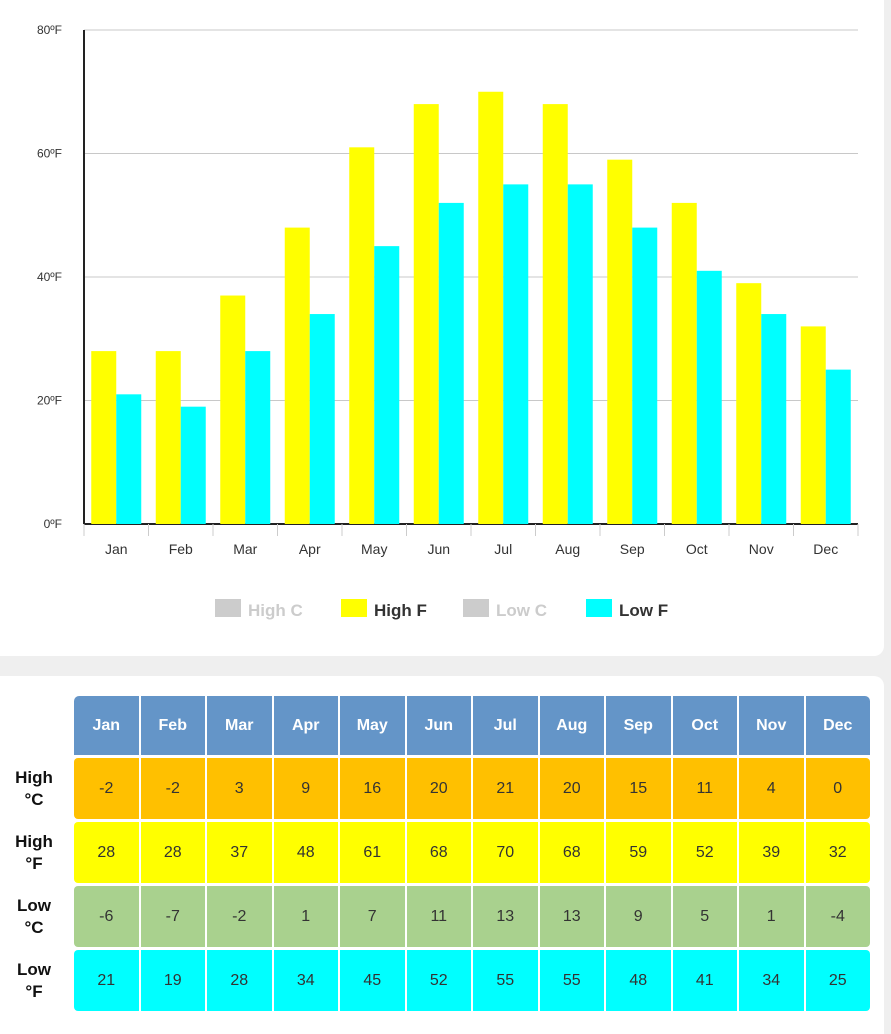  I want to click on table-cell: 0, so click(837, 788).